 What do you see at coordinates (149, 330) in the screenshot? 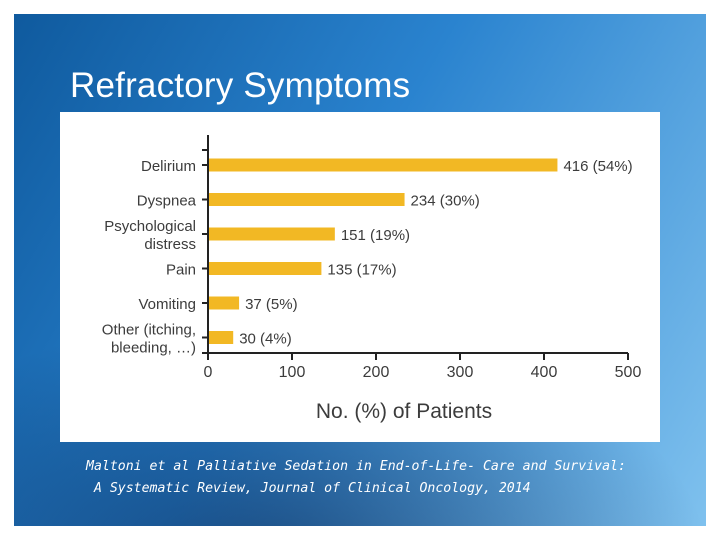
I see `category-label: Other (itching,` at bounding box center [149, 330].